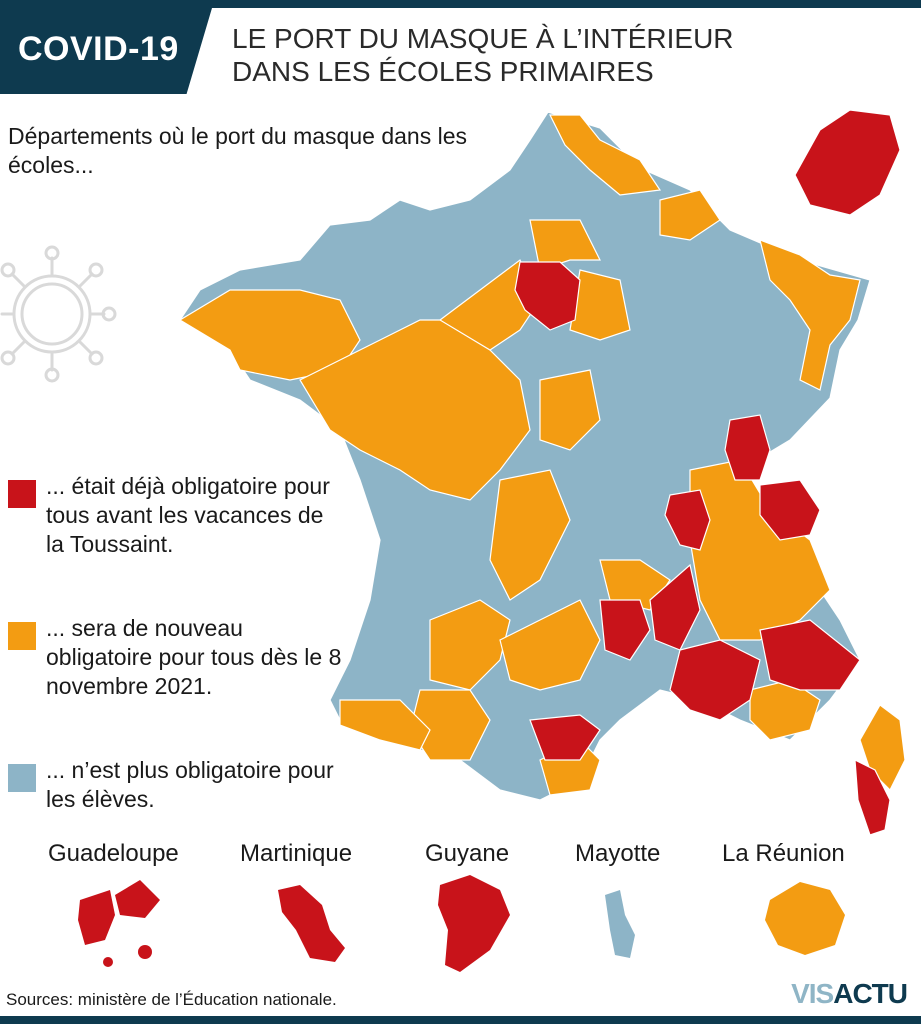 The width and height of the screenshot is (921, 1024). What do you see at coordinates (22, 636) in the screenshot?
I see `legend-swatch-orange` at bounding box center [22, 636].